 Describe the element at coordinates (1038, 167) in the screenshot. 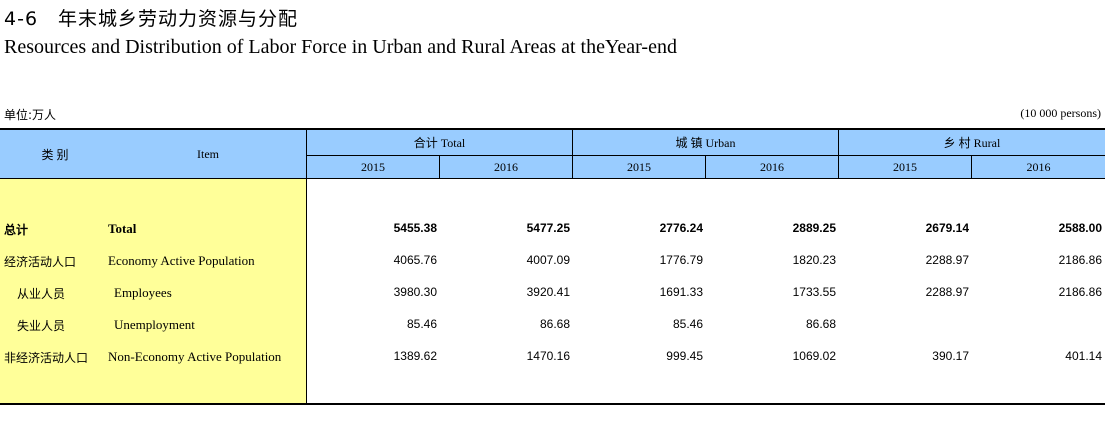

I see `header-year-rural-2016: 2016` at that location.